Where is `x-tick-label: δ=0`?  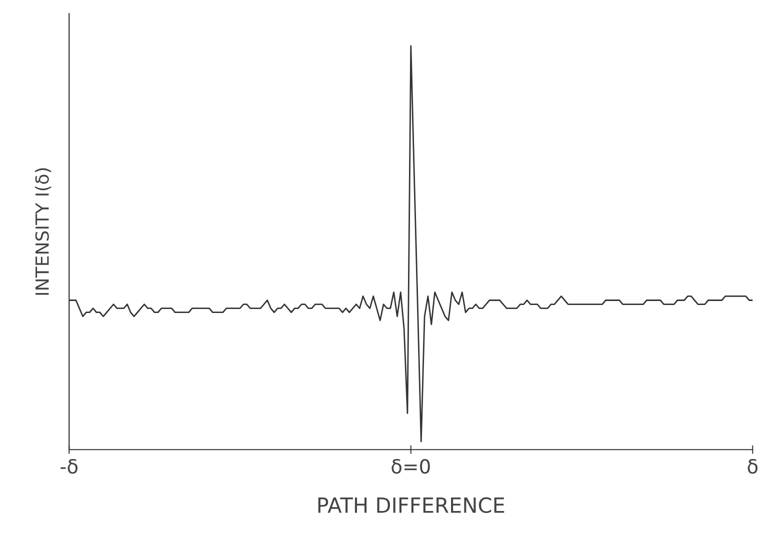
x-tick-label: δ=0 is located at coordinates (411, 466).